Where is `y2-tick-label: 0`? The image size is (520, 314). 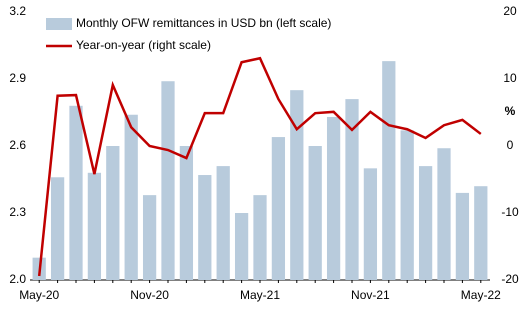 y2-tick-label: 0 is located at coordinates (510, 145).